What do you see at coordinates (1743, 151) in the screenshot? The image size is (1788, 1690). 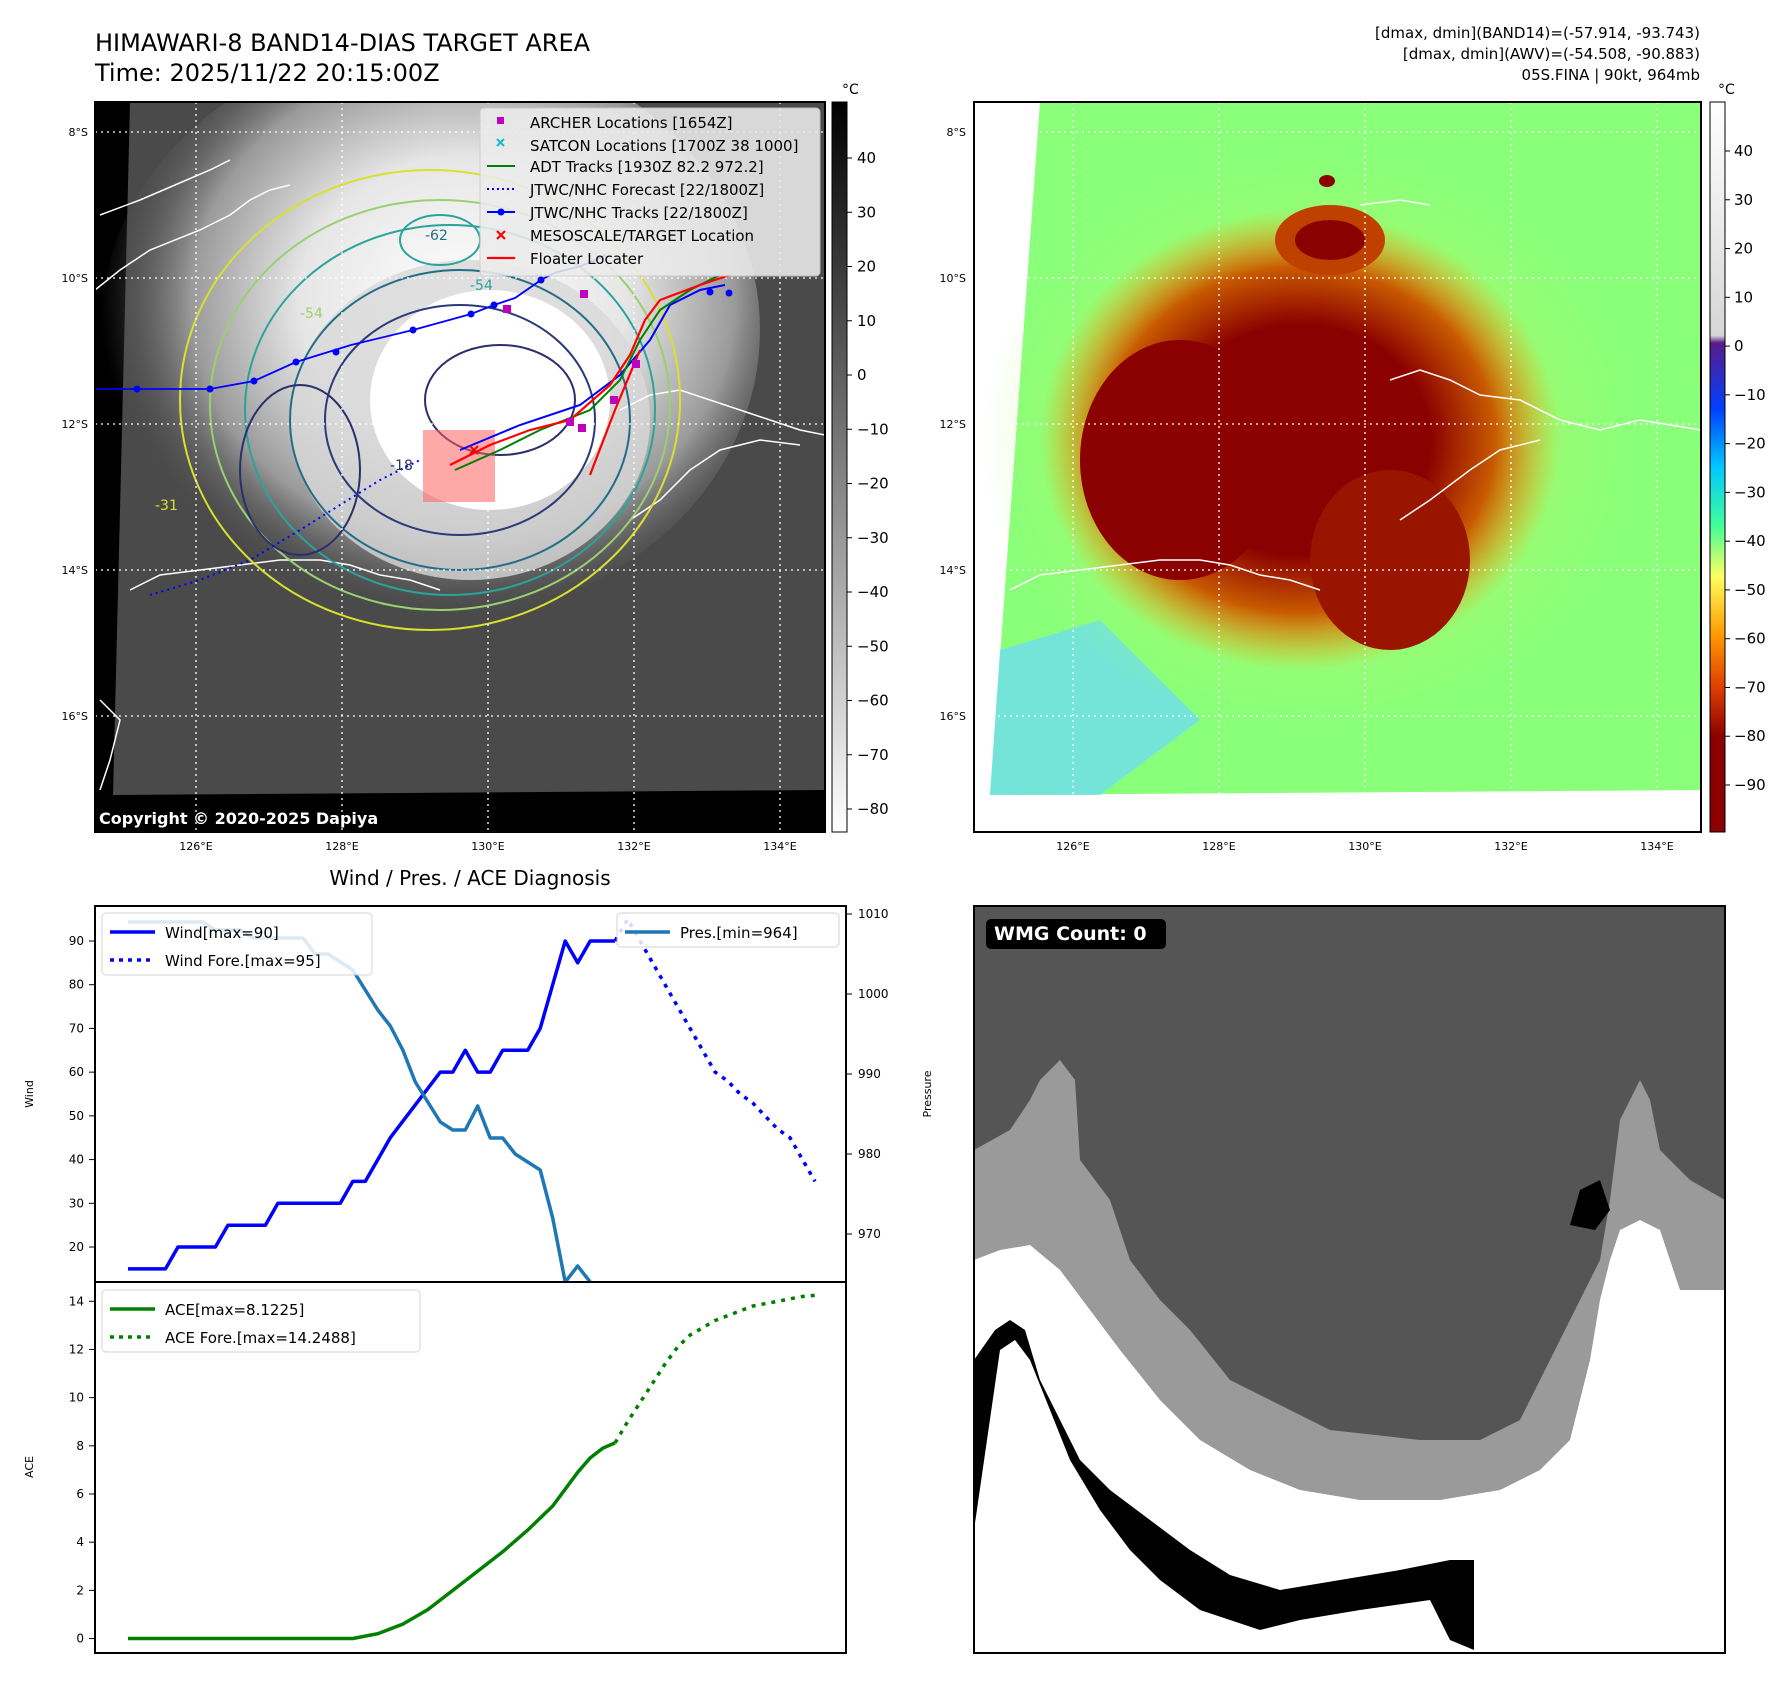 I see `colorbar-tick-label: 40` at bounding box center [1743, 151].